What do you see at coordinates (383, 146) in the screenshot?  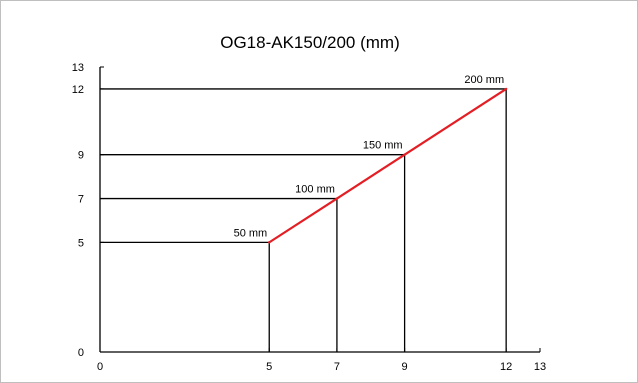 I see `data-label: 150 mm` at bounding box center [383, 146].